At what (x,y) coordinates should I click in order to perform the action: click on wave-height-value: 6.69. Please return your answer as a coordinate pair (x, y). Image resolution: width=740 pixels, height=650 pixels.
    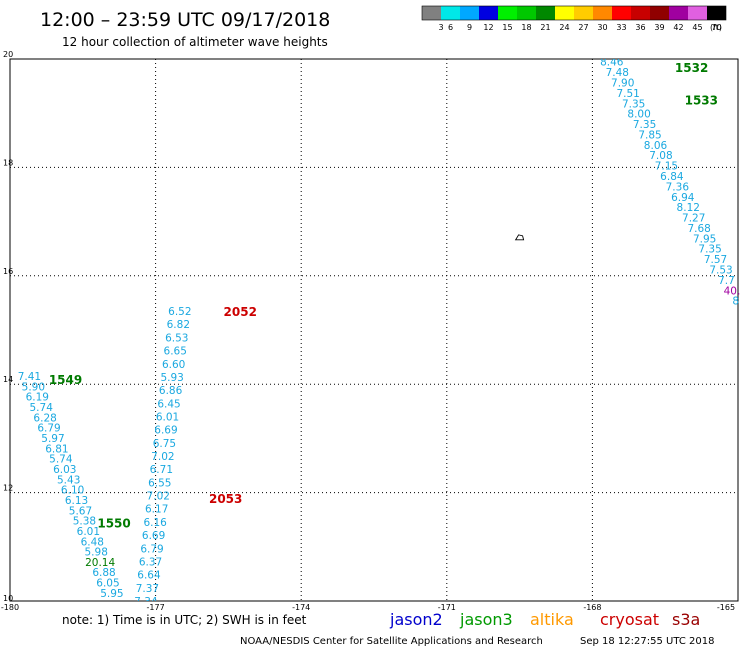
    Looking at the image, I should click on (165, 431).